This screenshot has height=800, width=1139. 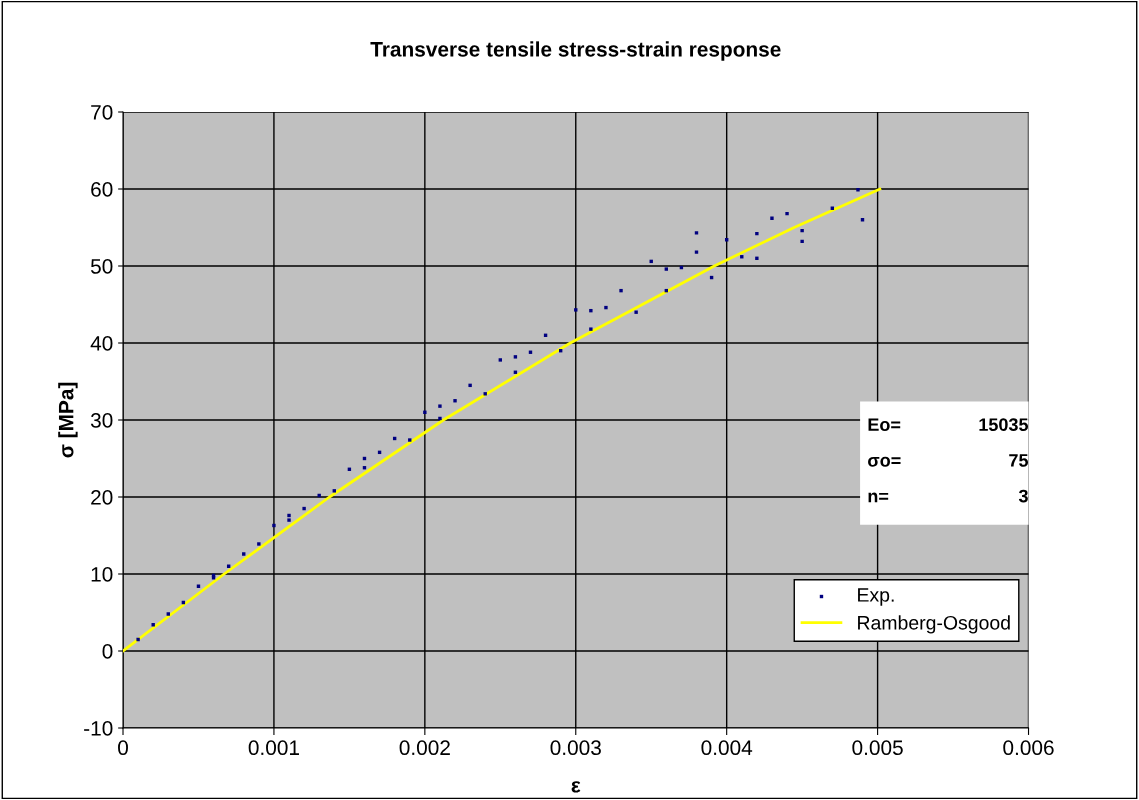 What do you see at coordinates (101, 420) in the screenshot?
I see `y-tick-label: 30` at bounding box center [101, 420].